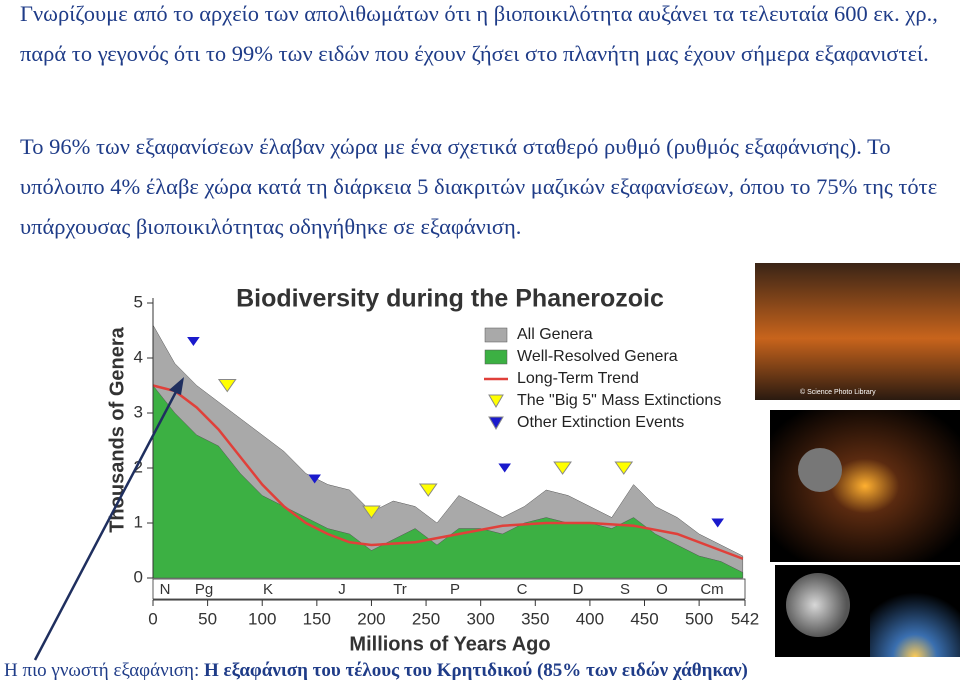  What do you see at coordinates (480, 618) in the screenshot?
I see `x-tick-label: 300` at bounding box center [480, 618].